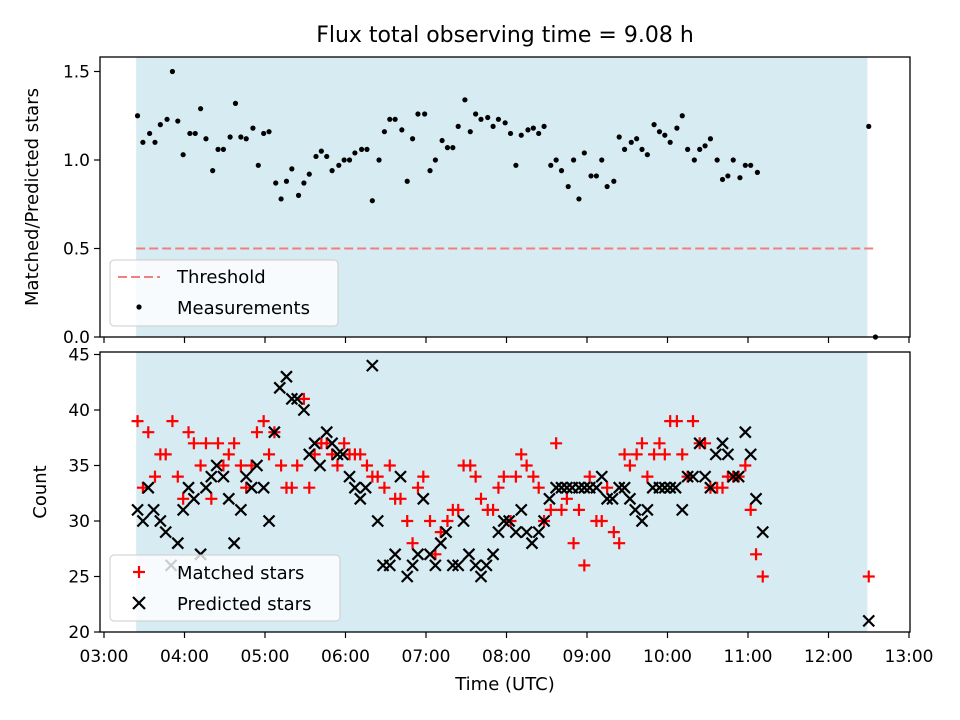 The width and height of the screenshot is (960, 720). Describe the element at coordinates (667, 657) in the screenshot. I see `x-tick-label: 10:00` at that location.